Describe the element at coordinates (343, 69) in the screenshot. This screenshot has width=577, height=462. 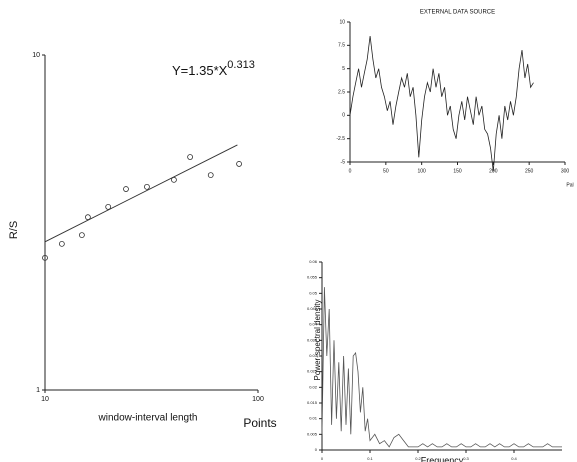
I see `y-tick-label: 5` at that location.